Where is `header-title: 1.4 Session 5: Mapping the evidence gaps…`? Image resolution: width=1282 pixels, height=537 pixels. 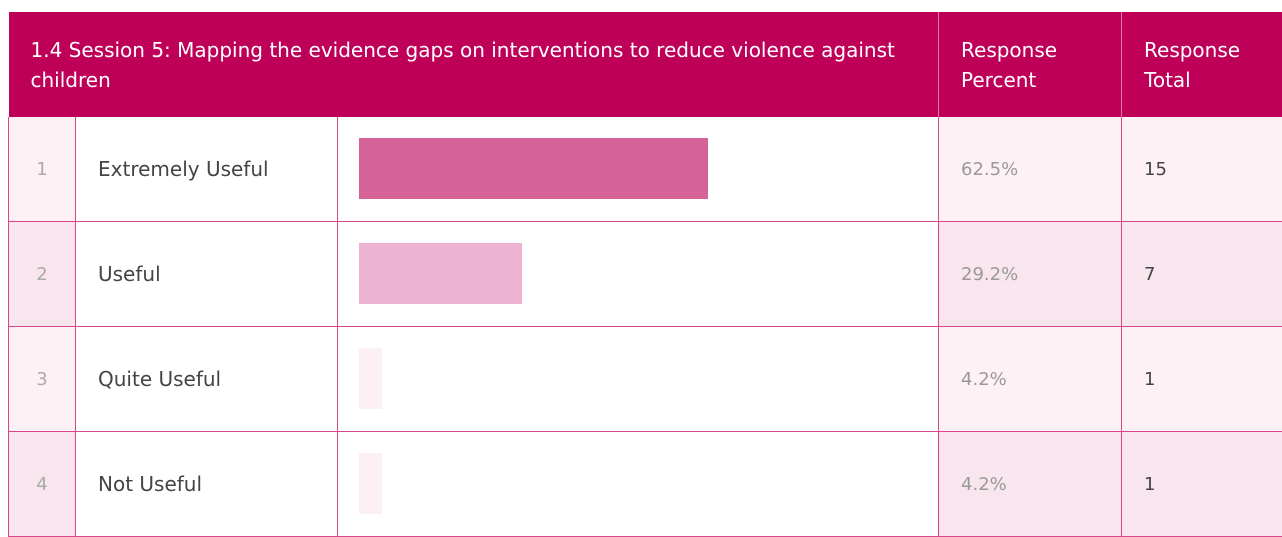 header-title: 1.4 Session 5: Mapping the evidence gaps… is located at coordinates (474, 64).